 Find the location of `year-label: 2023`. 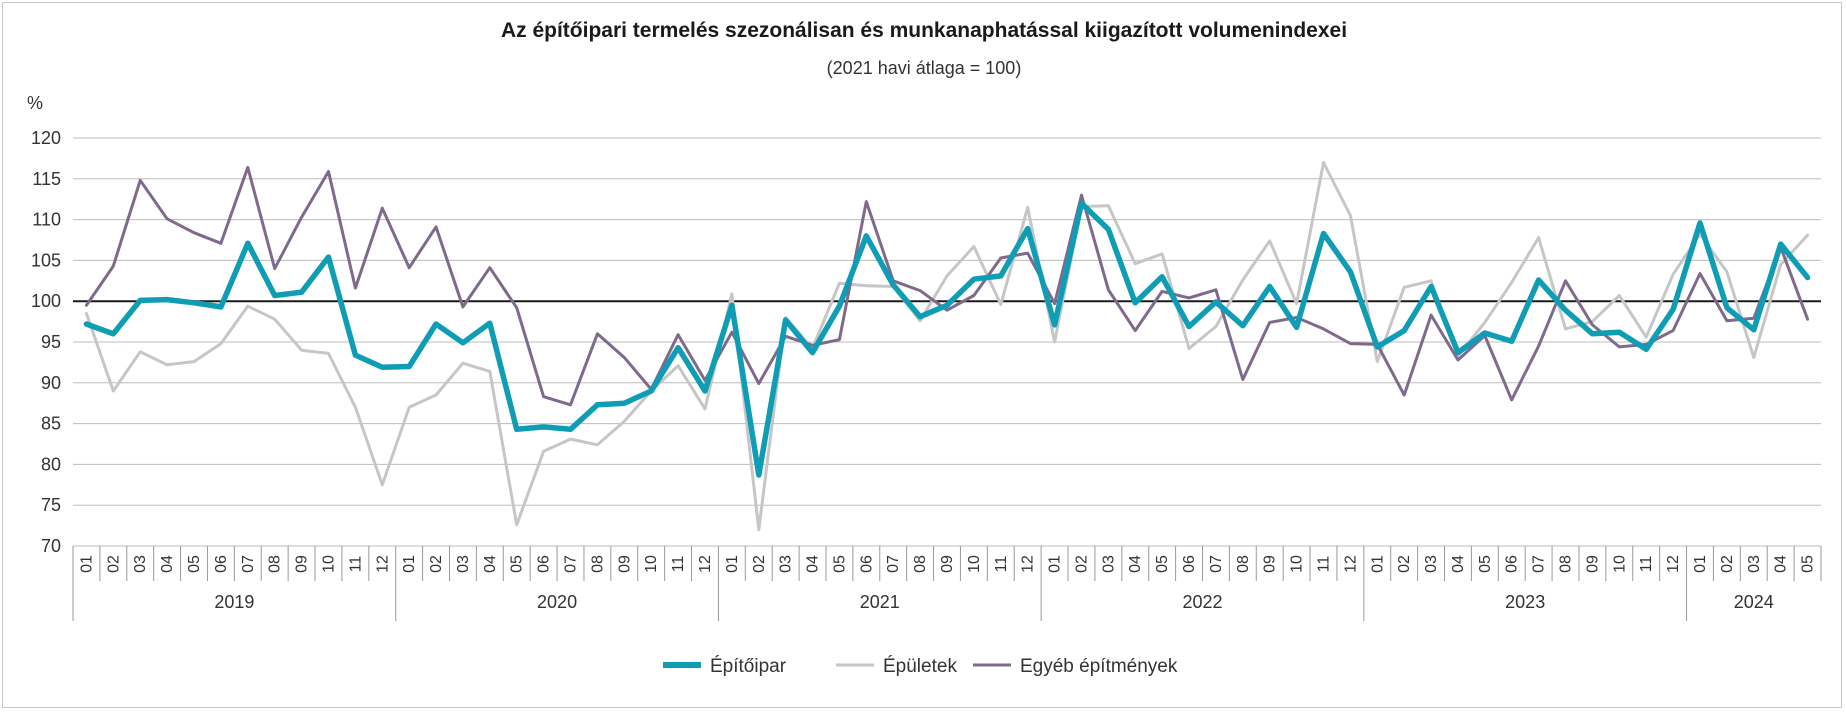

year-label: 2023 is located at coordinates (1525, 602).